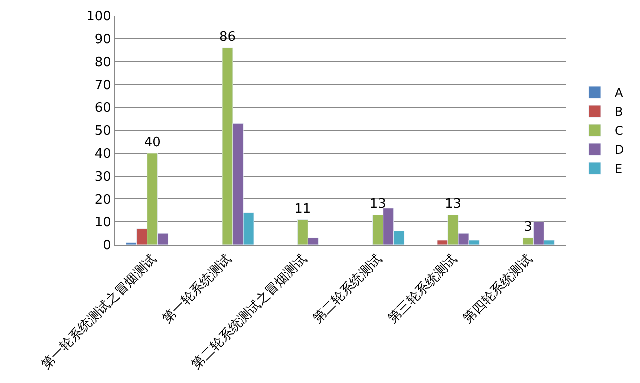 This screenshot has width=640, height=383. Describe the element at coordinates (348, 289) in the screenshot. I see `x-tick-label: 第二轮系统测试` at that location.